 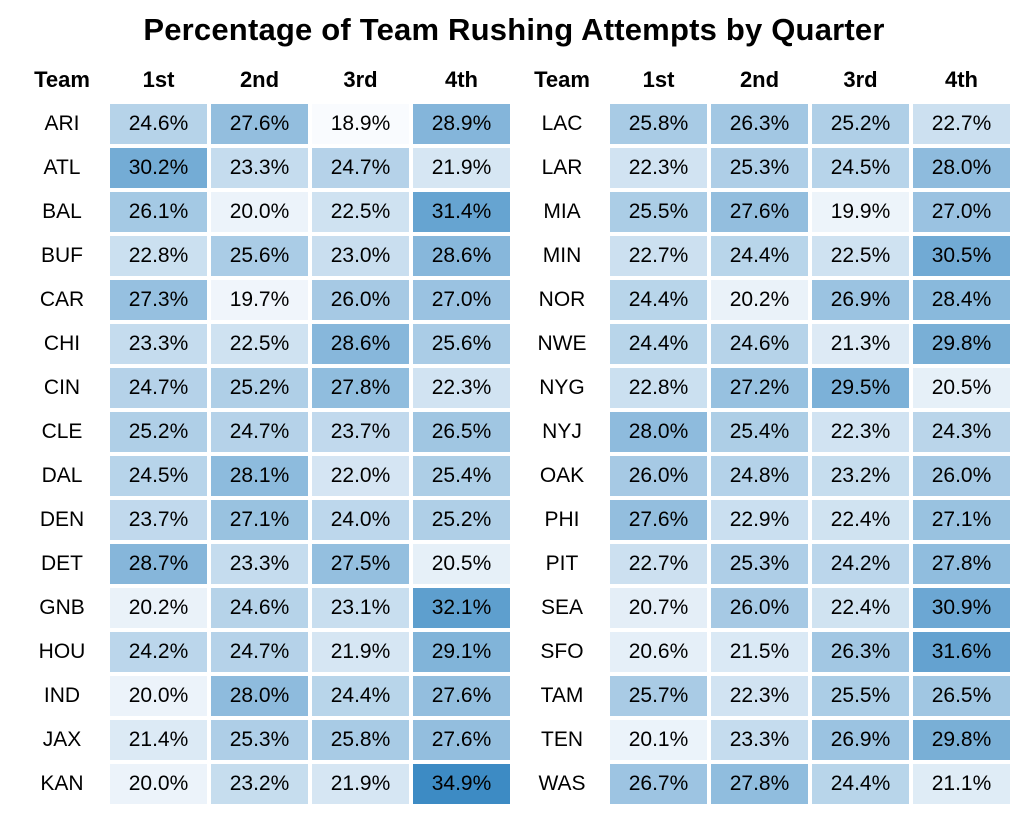 I want to click on heatmap-cell: 25.6%, so click(x=259, y=256).